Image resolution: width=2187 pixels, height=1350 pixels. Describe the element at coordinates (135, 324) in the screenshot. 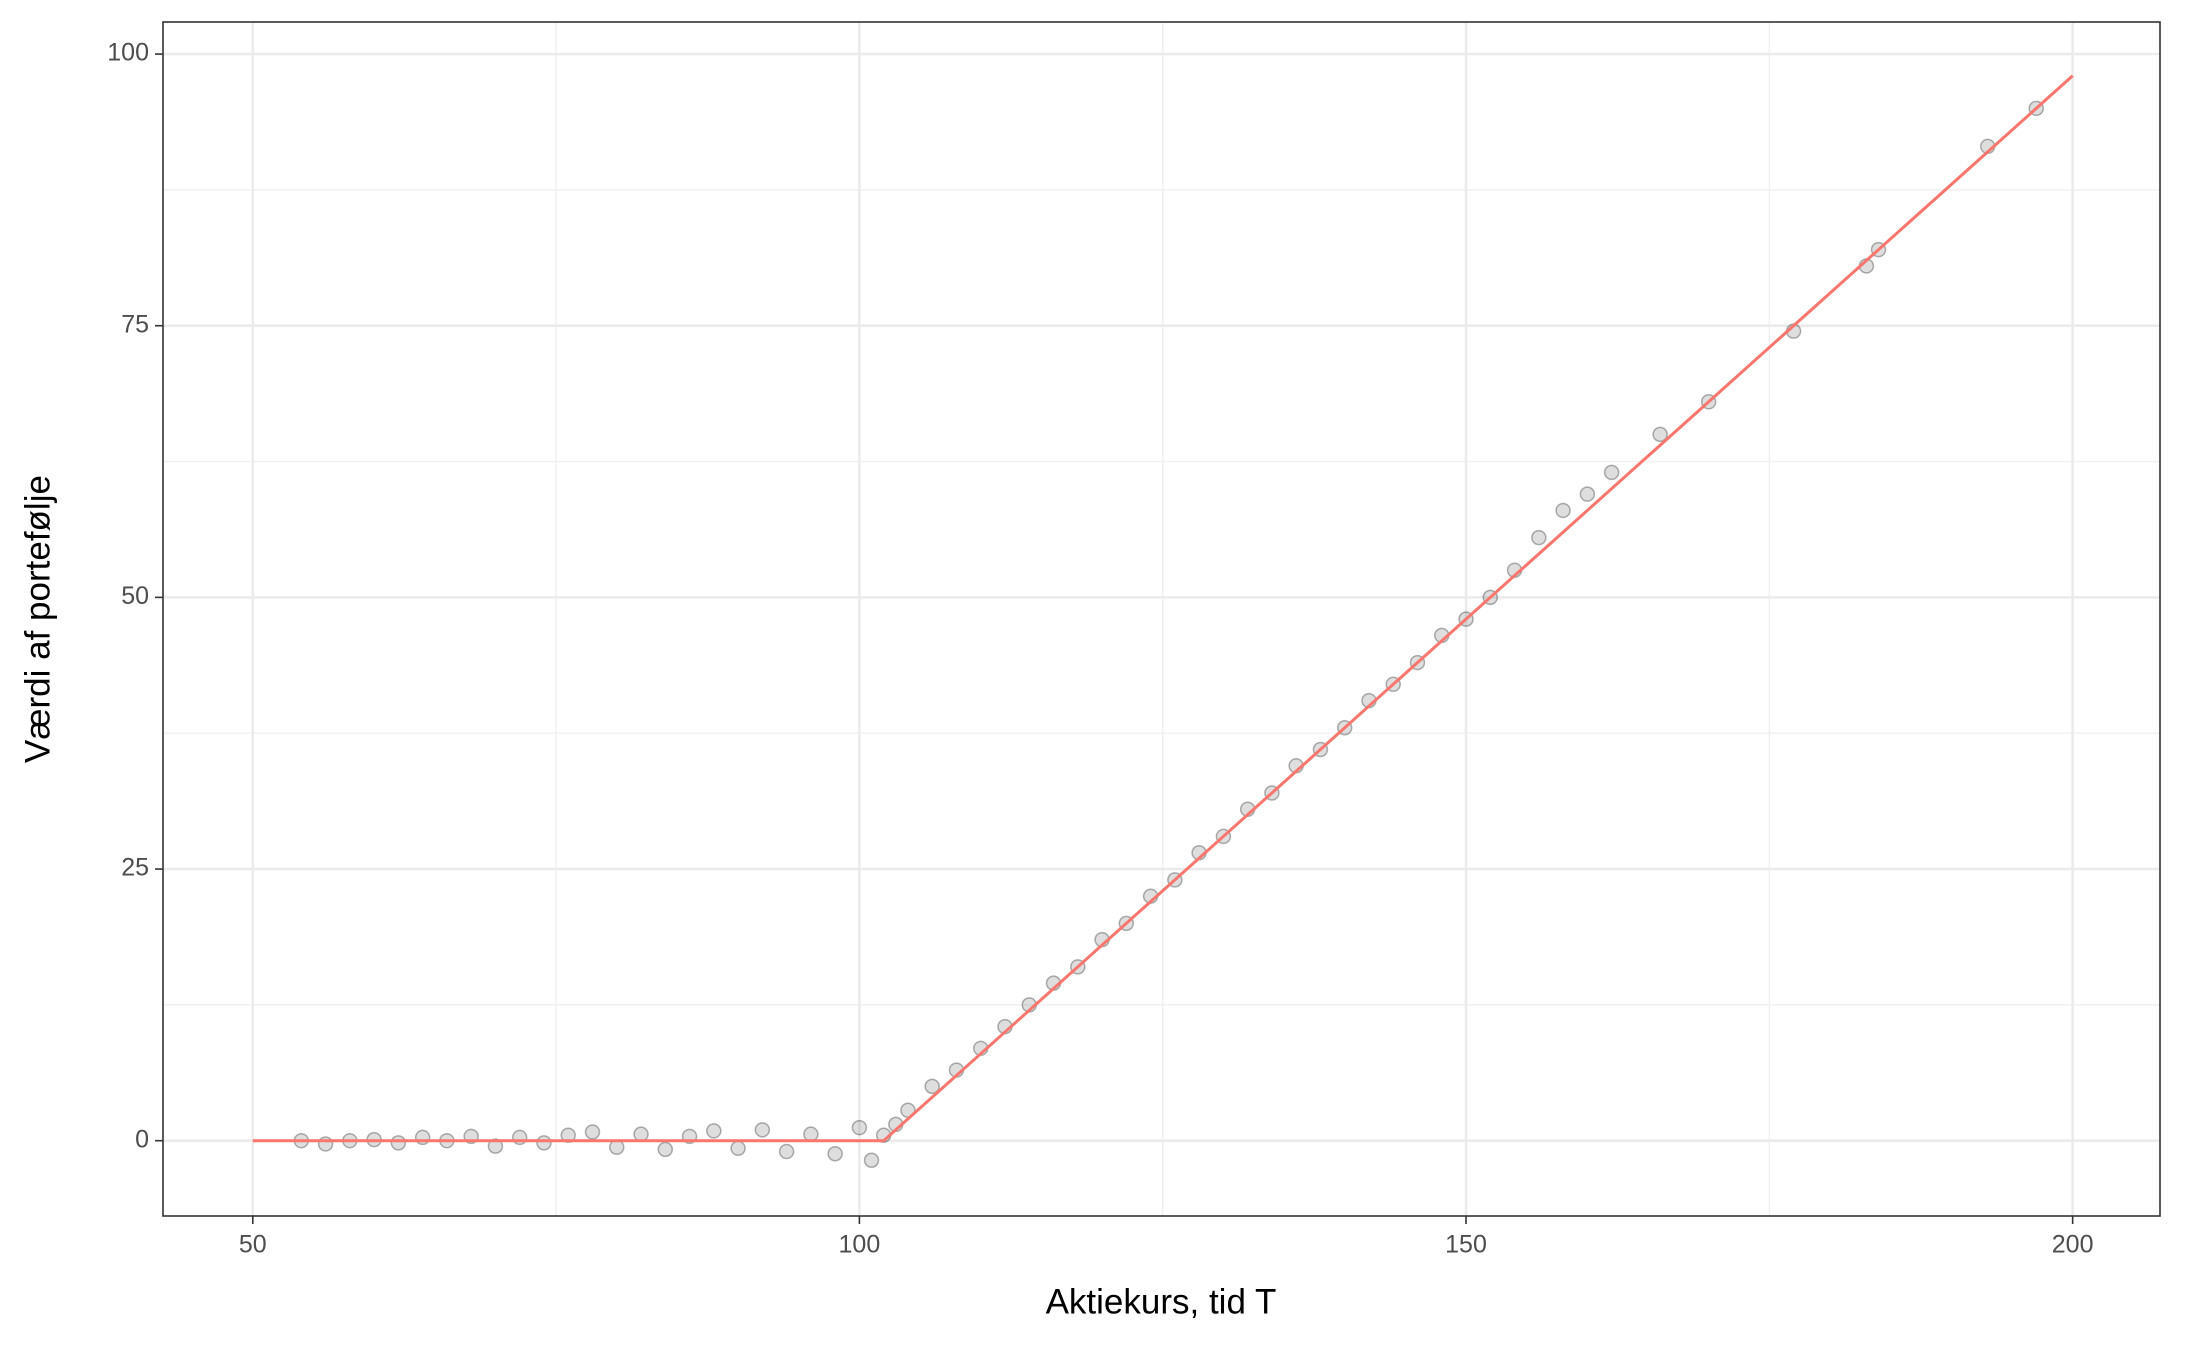

I see `y-tick-label: 75` at that location.